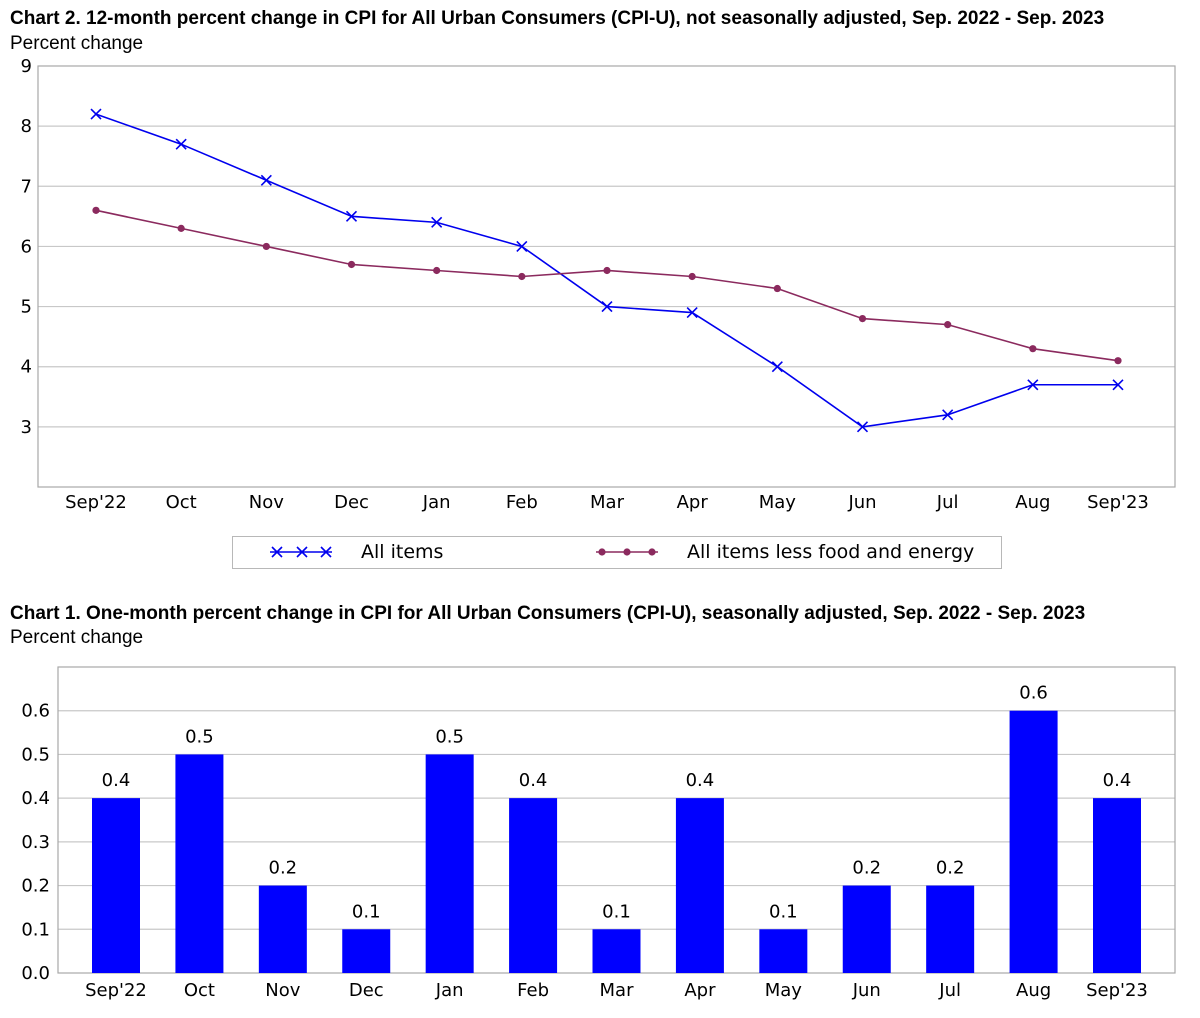  I want to click on y-tick-label: 0.4, so click(35, 798).